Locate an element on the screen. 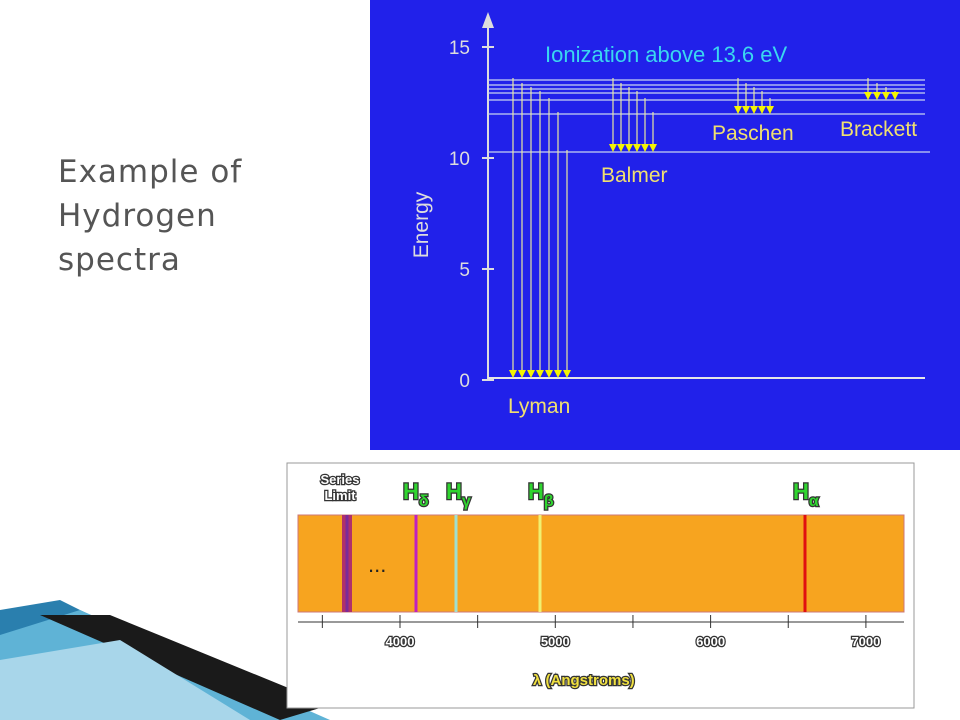 This screenshot has height=720, width=960. series-limit-label: Limit is located at coordinates (340, 495).